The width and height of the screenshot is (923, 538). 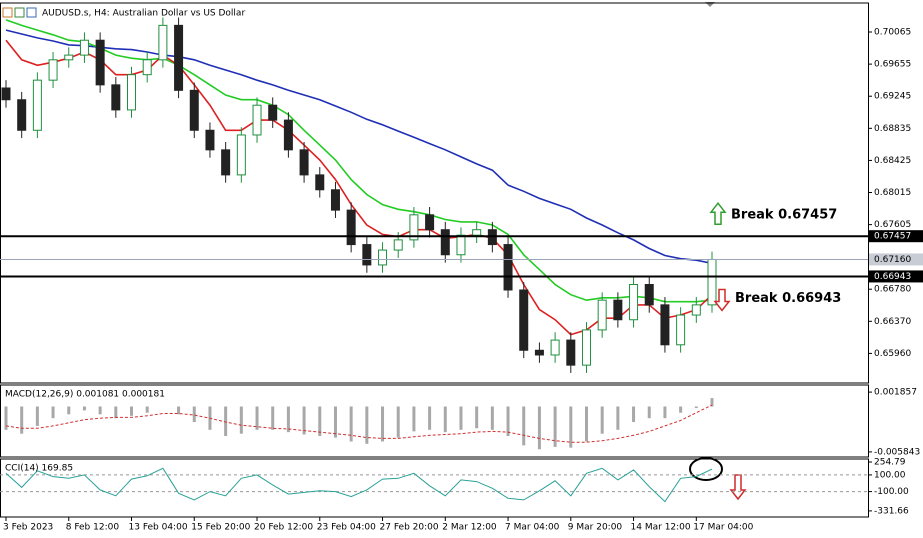 I want to click on cci-line, so click(x=359, y=485).